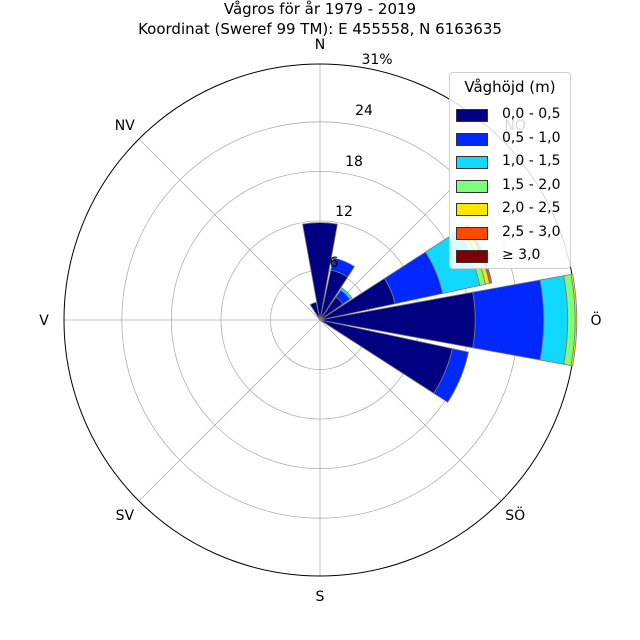  Describe the element at coordinates (354, 162) in the screenshot. I see `radial-tick-label: 18` at that location.